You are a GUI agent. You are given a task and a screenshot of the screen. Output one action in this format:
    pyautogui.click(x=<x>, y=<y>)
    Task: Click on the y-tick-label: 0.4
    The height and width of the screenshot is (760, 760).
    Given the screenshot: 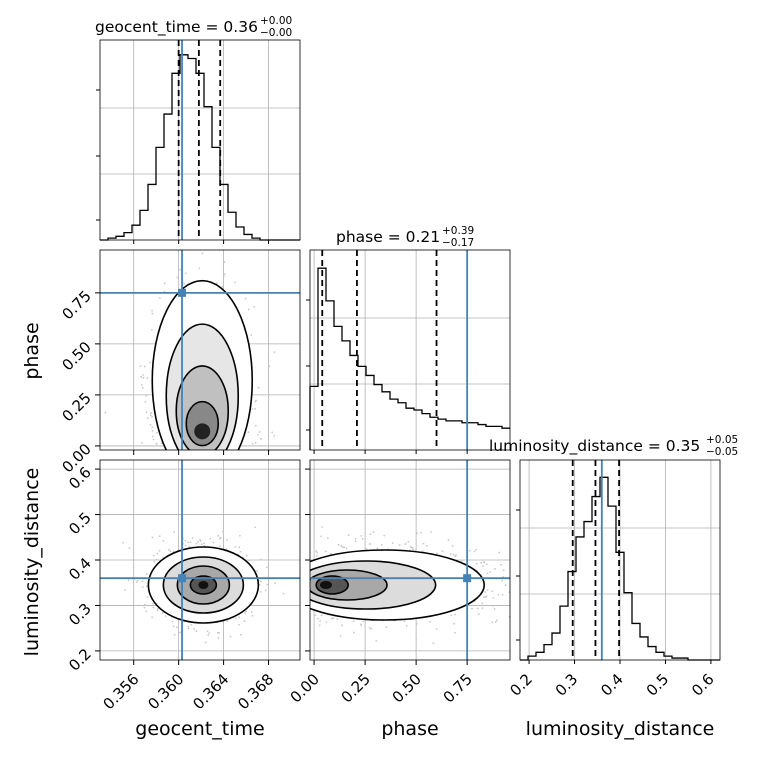 What is the action you would take?
    pyautogui.click(x=80, y=569)
    